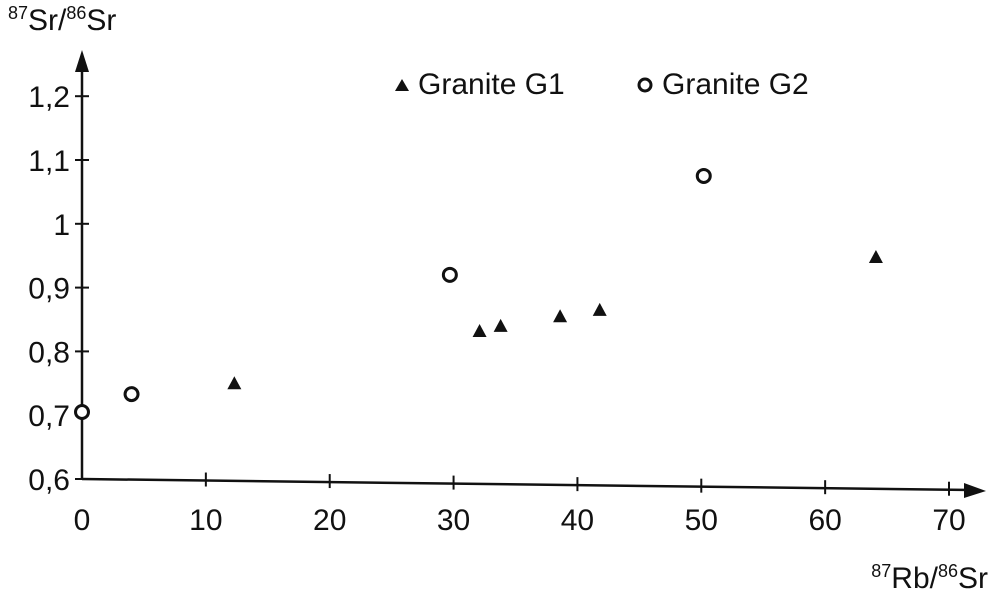 The height and width of the screenshot is (598, 996). What do you see at coordinates (527, 484) in the screenshot?
I see `x-axis-line` at bounding box center [527, 484].